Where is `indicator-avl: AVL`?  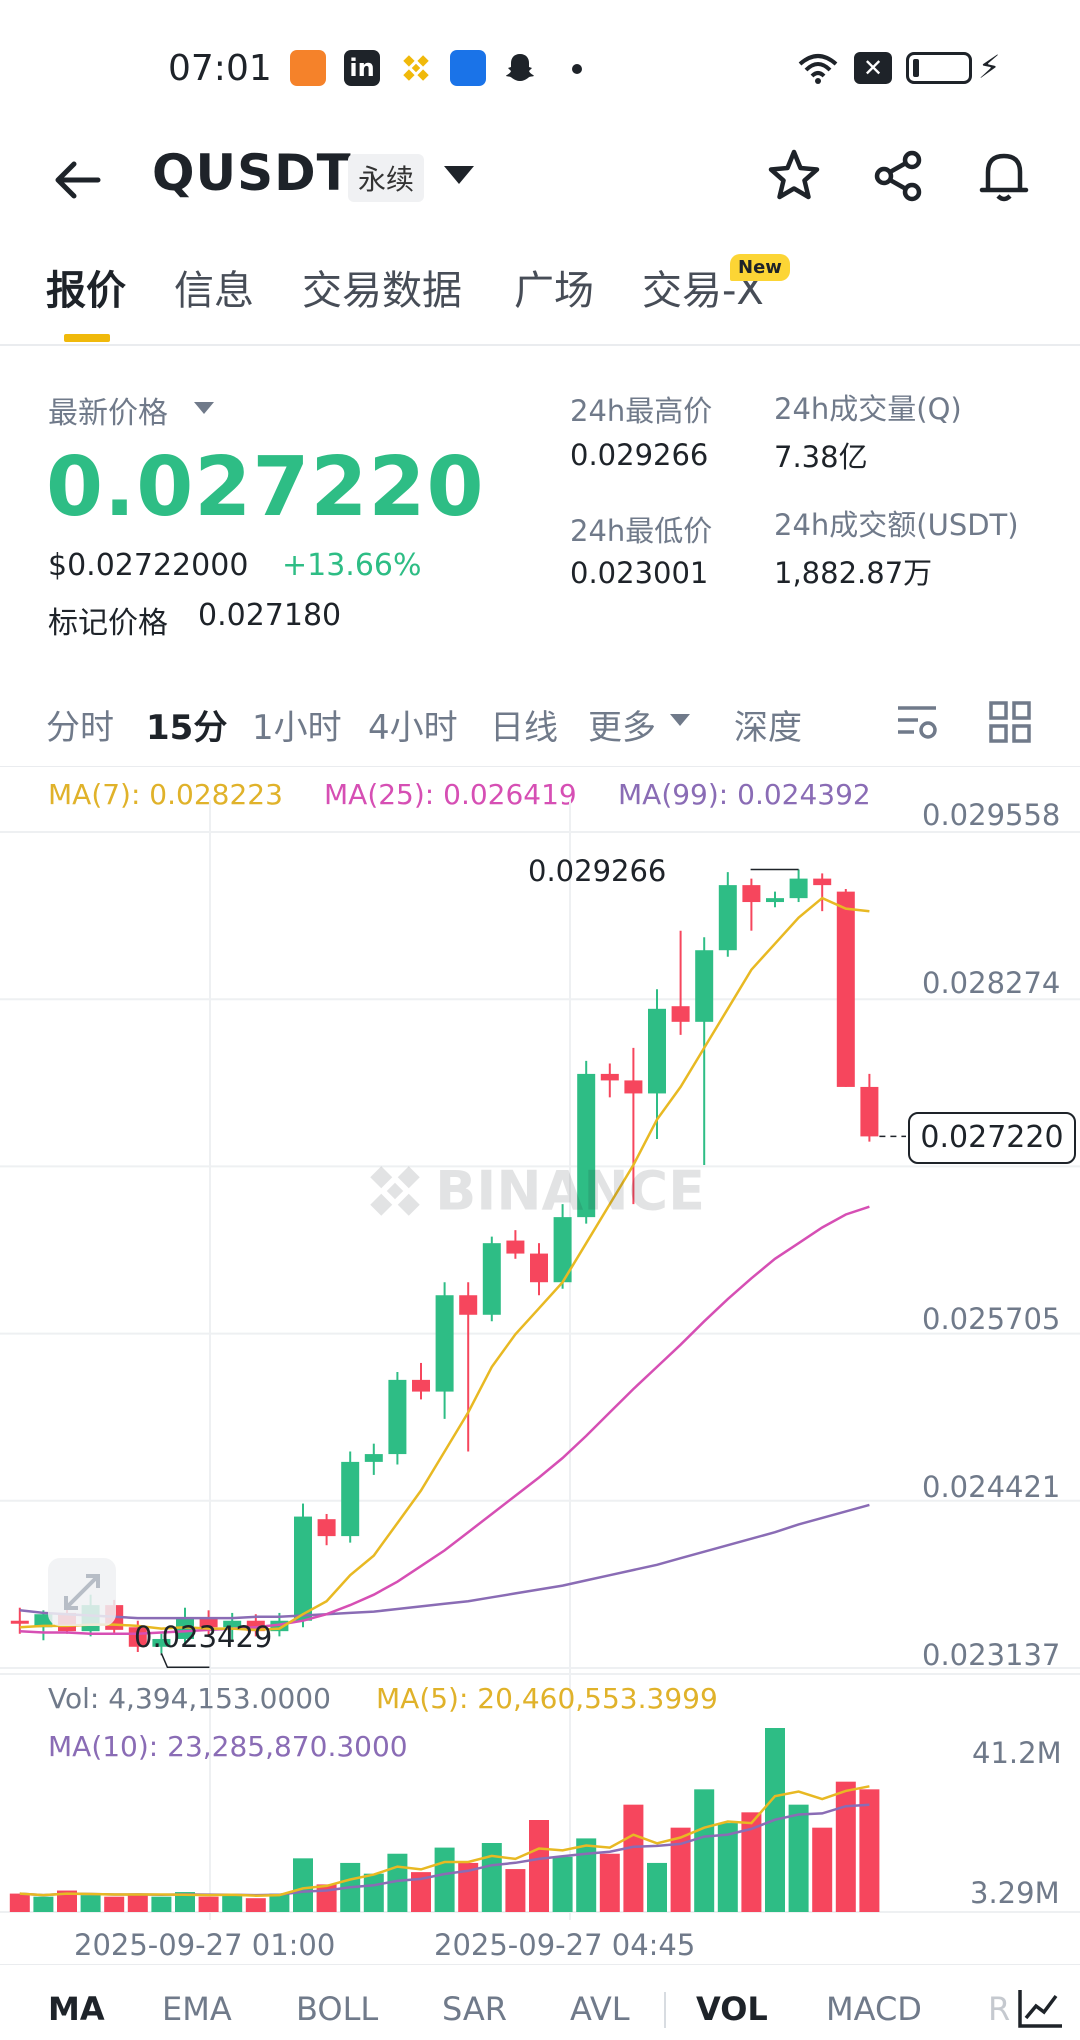 indicator-avl: AVL is located at coordinates (600, 2009).